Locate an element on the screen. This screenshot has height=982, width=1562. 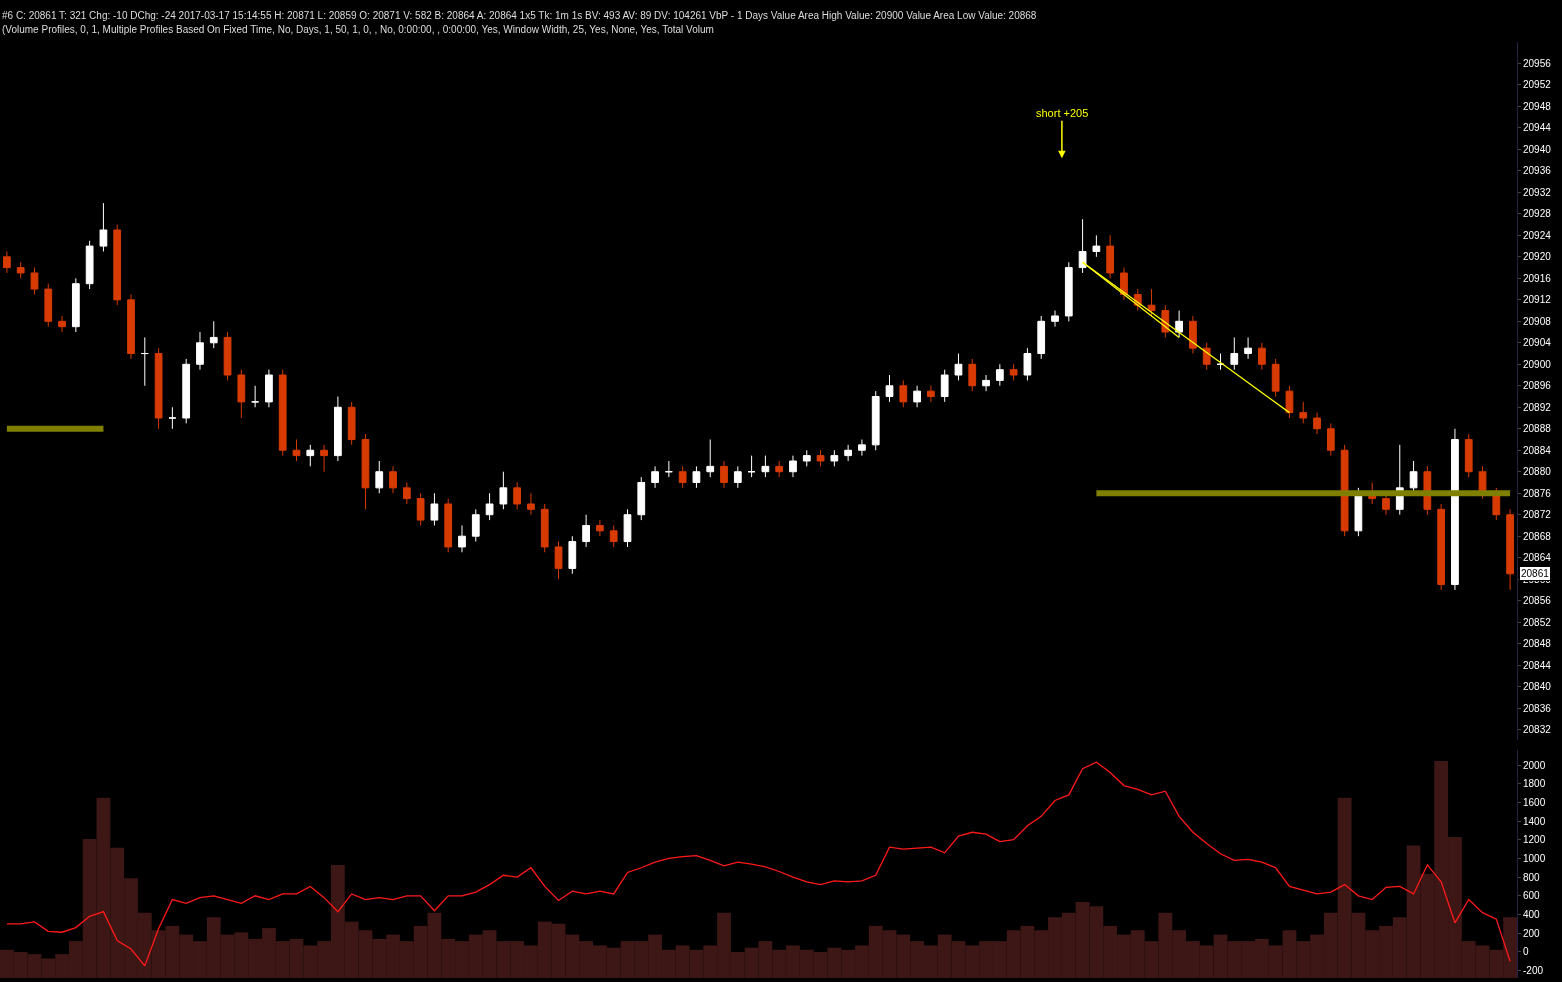
y-tick-label: 0 is located at coordinates (1526, 952).